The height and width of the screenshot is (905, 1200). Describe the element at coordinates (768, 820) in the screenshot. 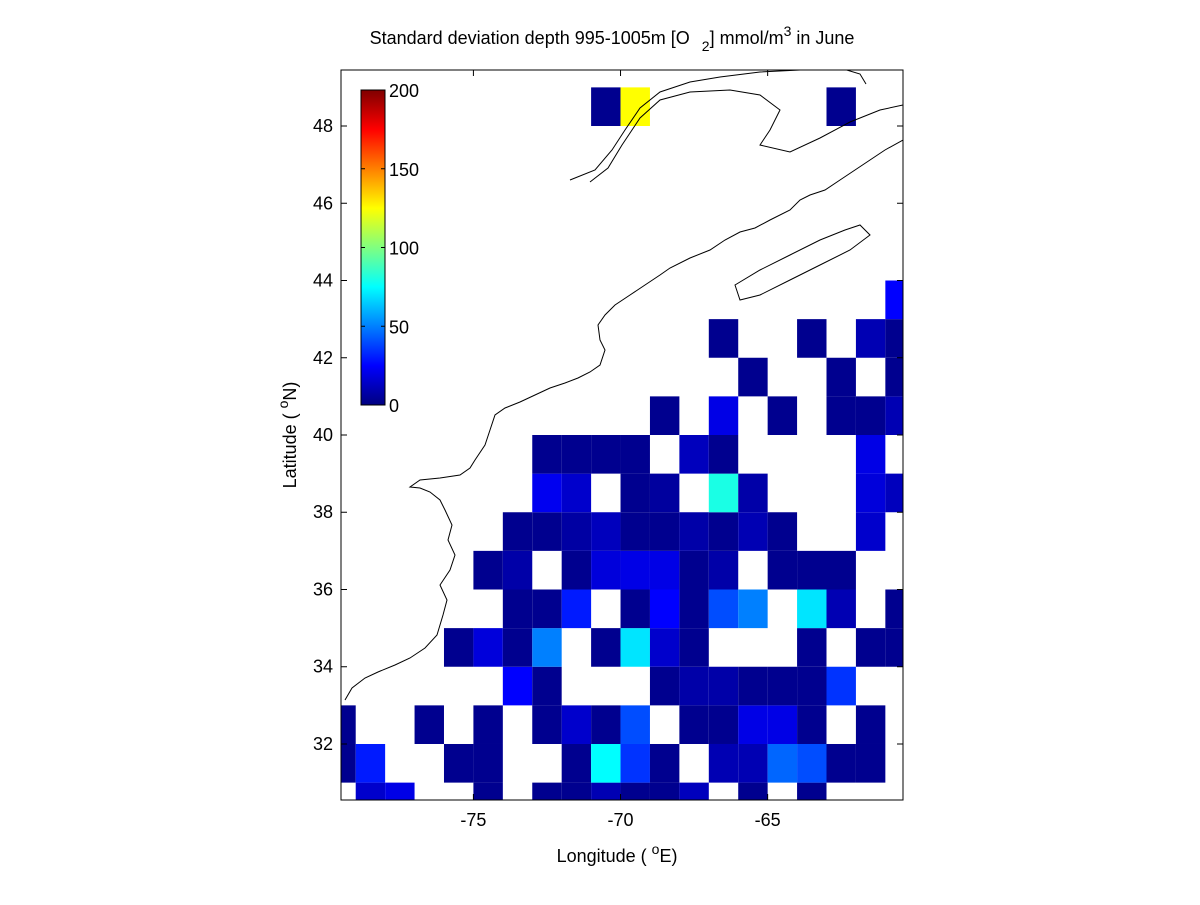

I see `x-tick-label: -65` at that location.